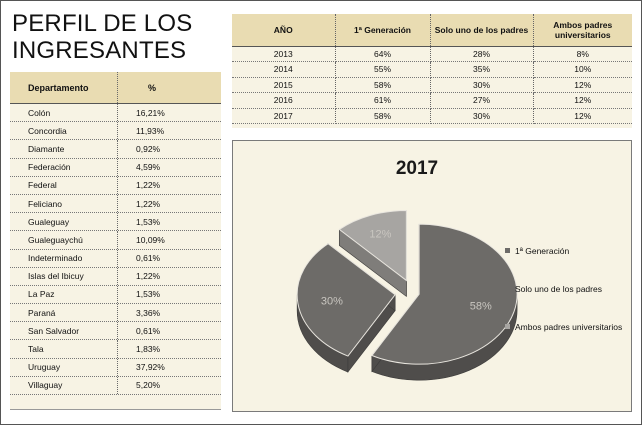  I want to click on slice-value-label: 12%, so click(380, 235).